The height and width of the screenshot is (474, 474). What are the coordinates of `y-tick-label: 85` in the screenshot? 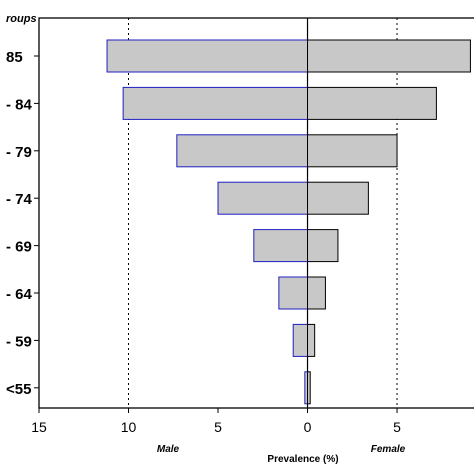 It's located at (14, 57).